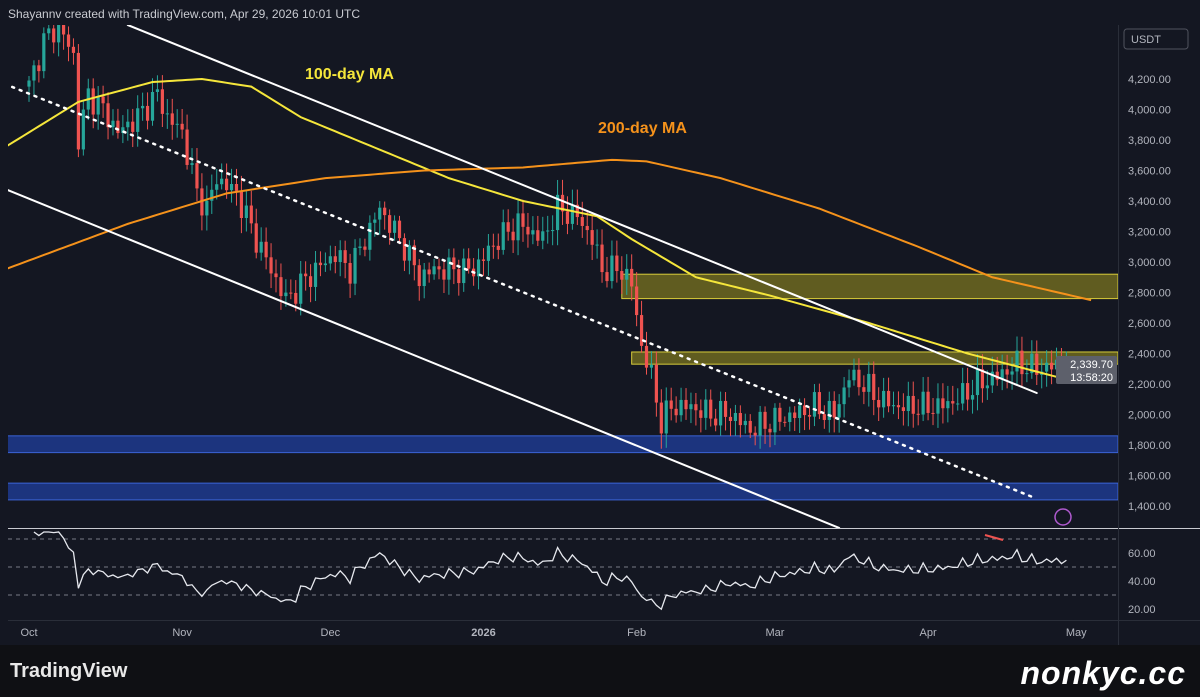  Describe the element at coordinates (600, 671) in the screenshot. I see `footer: TradingView nonkyc.cc` at that location.